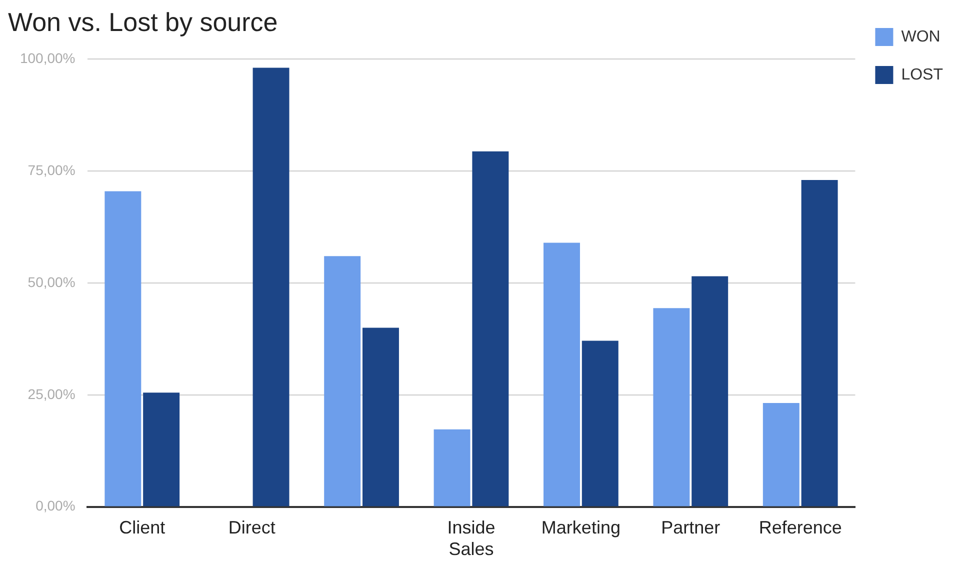 The image size is (971, 572). Describe the element at coordinates (920, 37) in the screenshot. I see `legend-label: WON` at that location.